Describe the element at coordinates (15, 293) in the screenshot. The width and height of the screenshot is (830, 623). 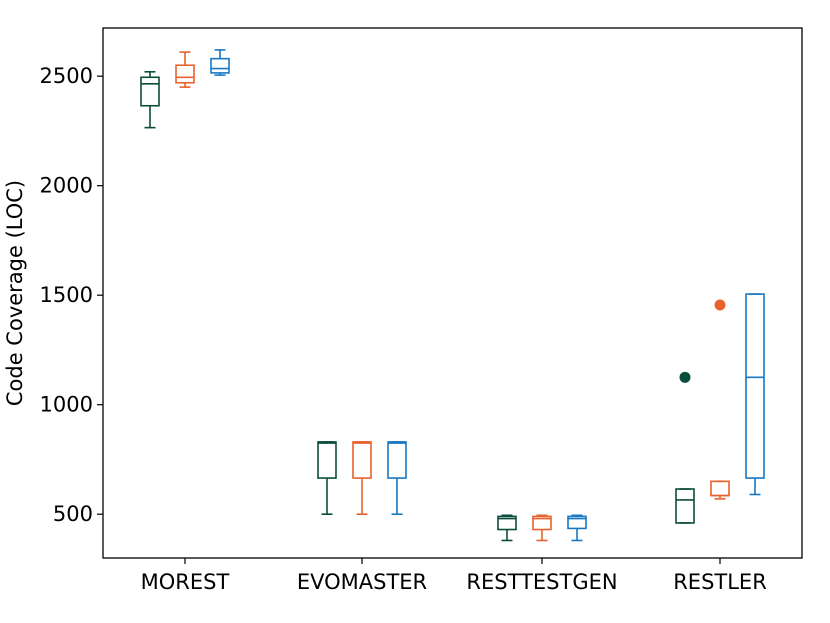
I see `y-axis-label: Code Coverage (LOC)` at that location.